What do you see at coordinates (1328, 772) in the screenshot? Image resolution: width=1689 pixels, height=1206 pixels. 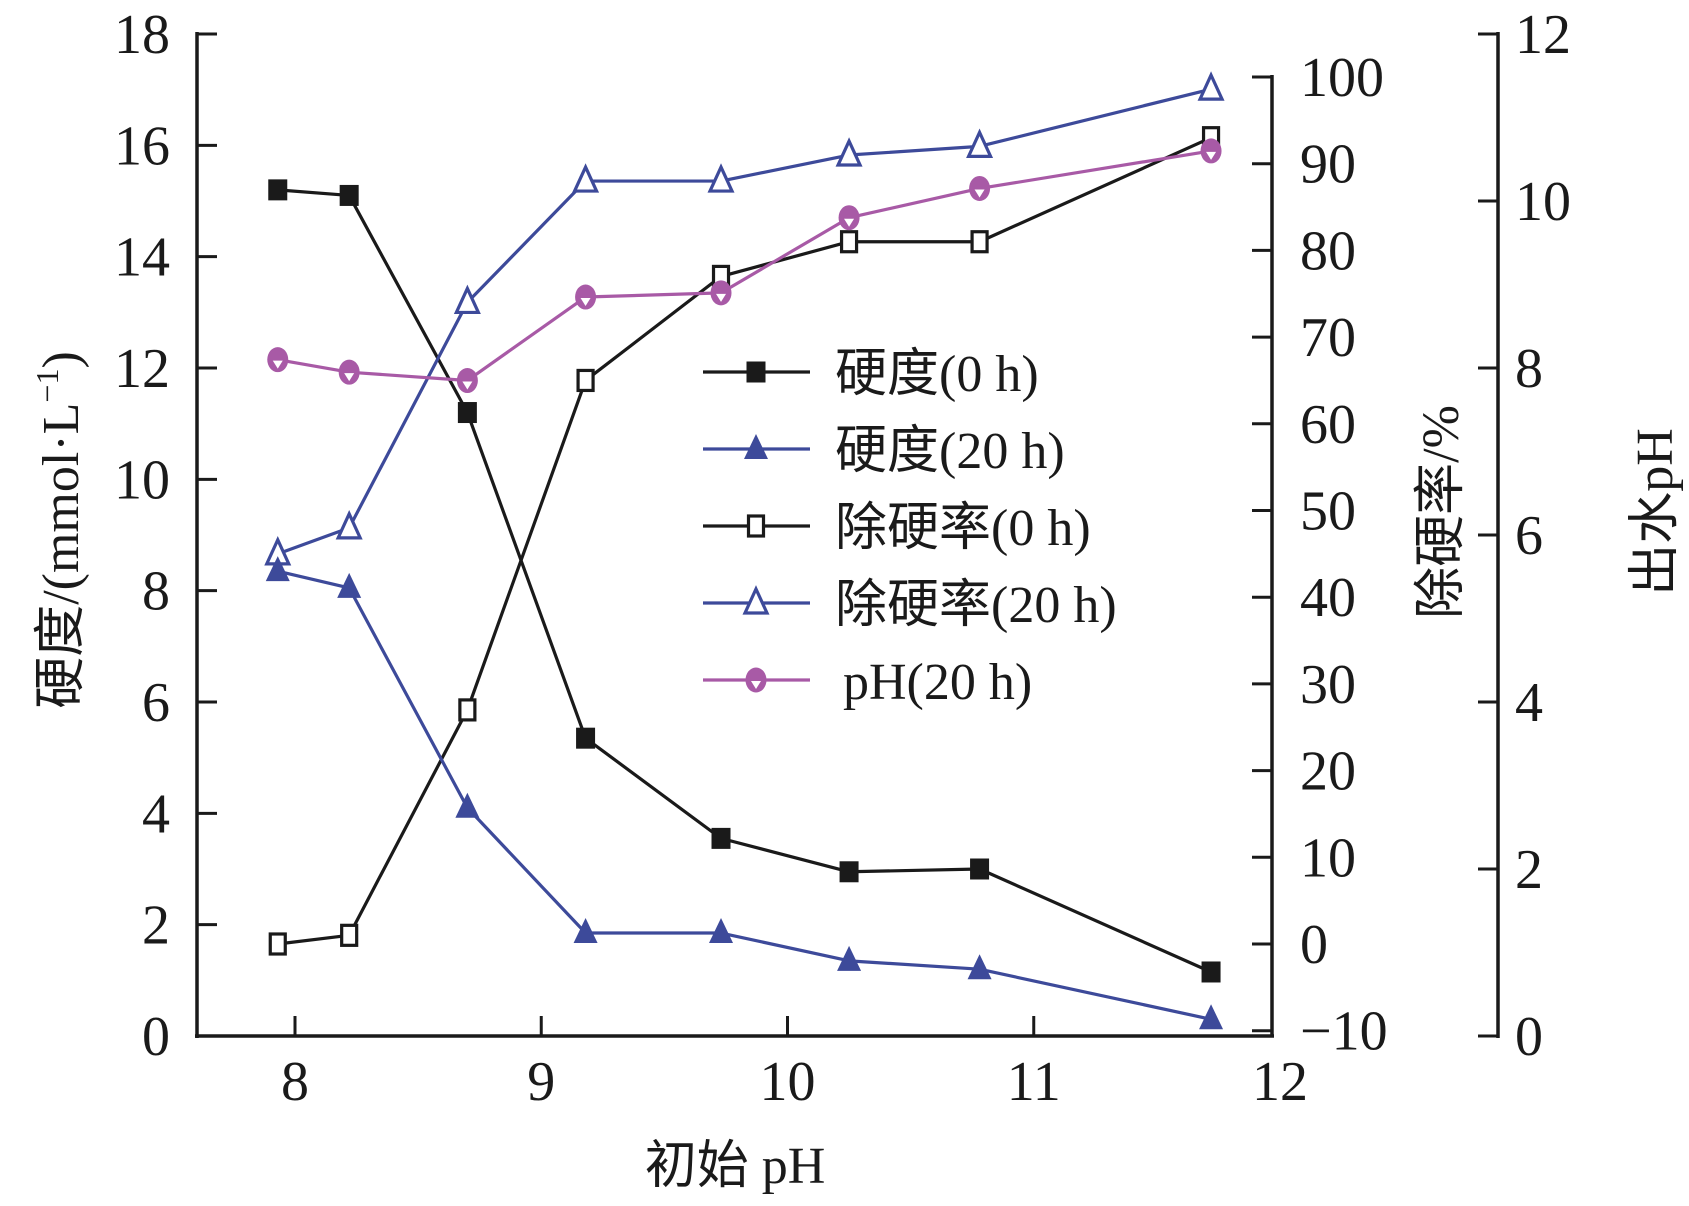 I see `y-tick-label-middle: 20` at bounding box center [1328, 772].